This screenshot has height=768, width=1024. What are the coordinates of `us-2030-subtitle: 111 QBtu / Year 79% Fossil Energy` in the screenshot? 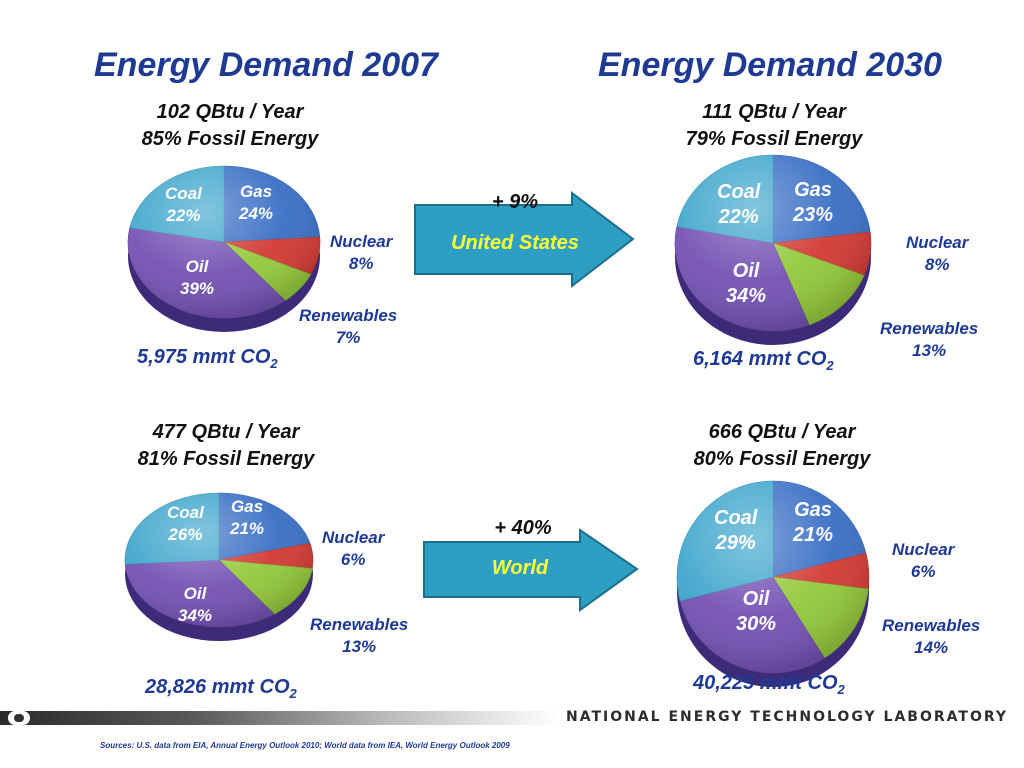 It's located at (774, 126).